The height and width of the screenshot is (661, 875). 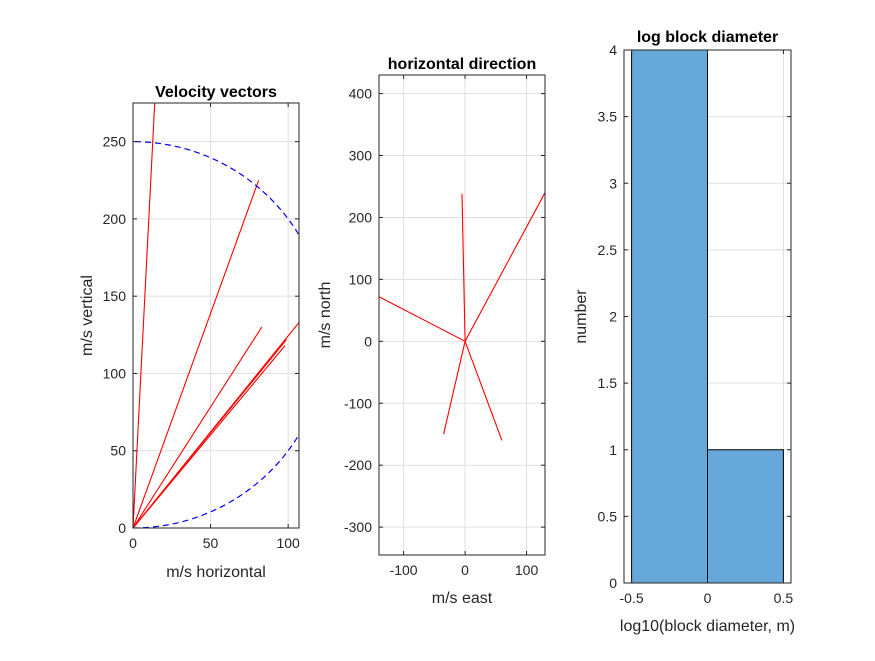 What do you see at coordinates (608, 117) in the screenshot?
I see `y-tick-label: 3.5` at bounding box center [608, 117].